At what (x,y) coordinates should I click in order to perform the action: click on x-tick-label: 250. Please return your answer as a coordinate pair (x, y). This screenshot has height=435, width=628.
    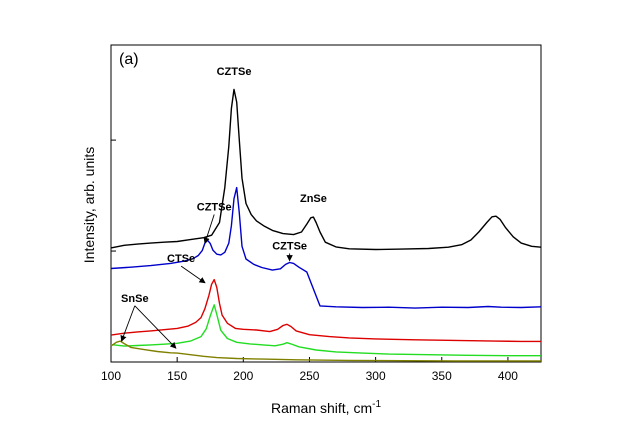
    Looking at the image, I should click on (309, 376).